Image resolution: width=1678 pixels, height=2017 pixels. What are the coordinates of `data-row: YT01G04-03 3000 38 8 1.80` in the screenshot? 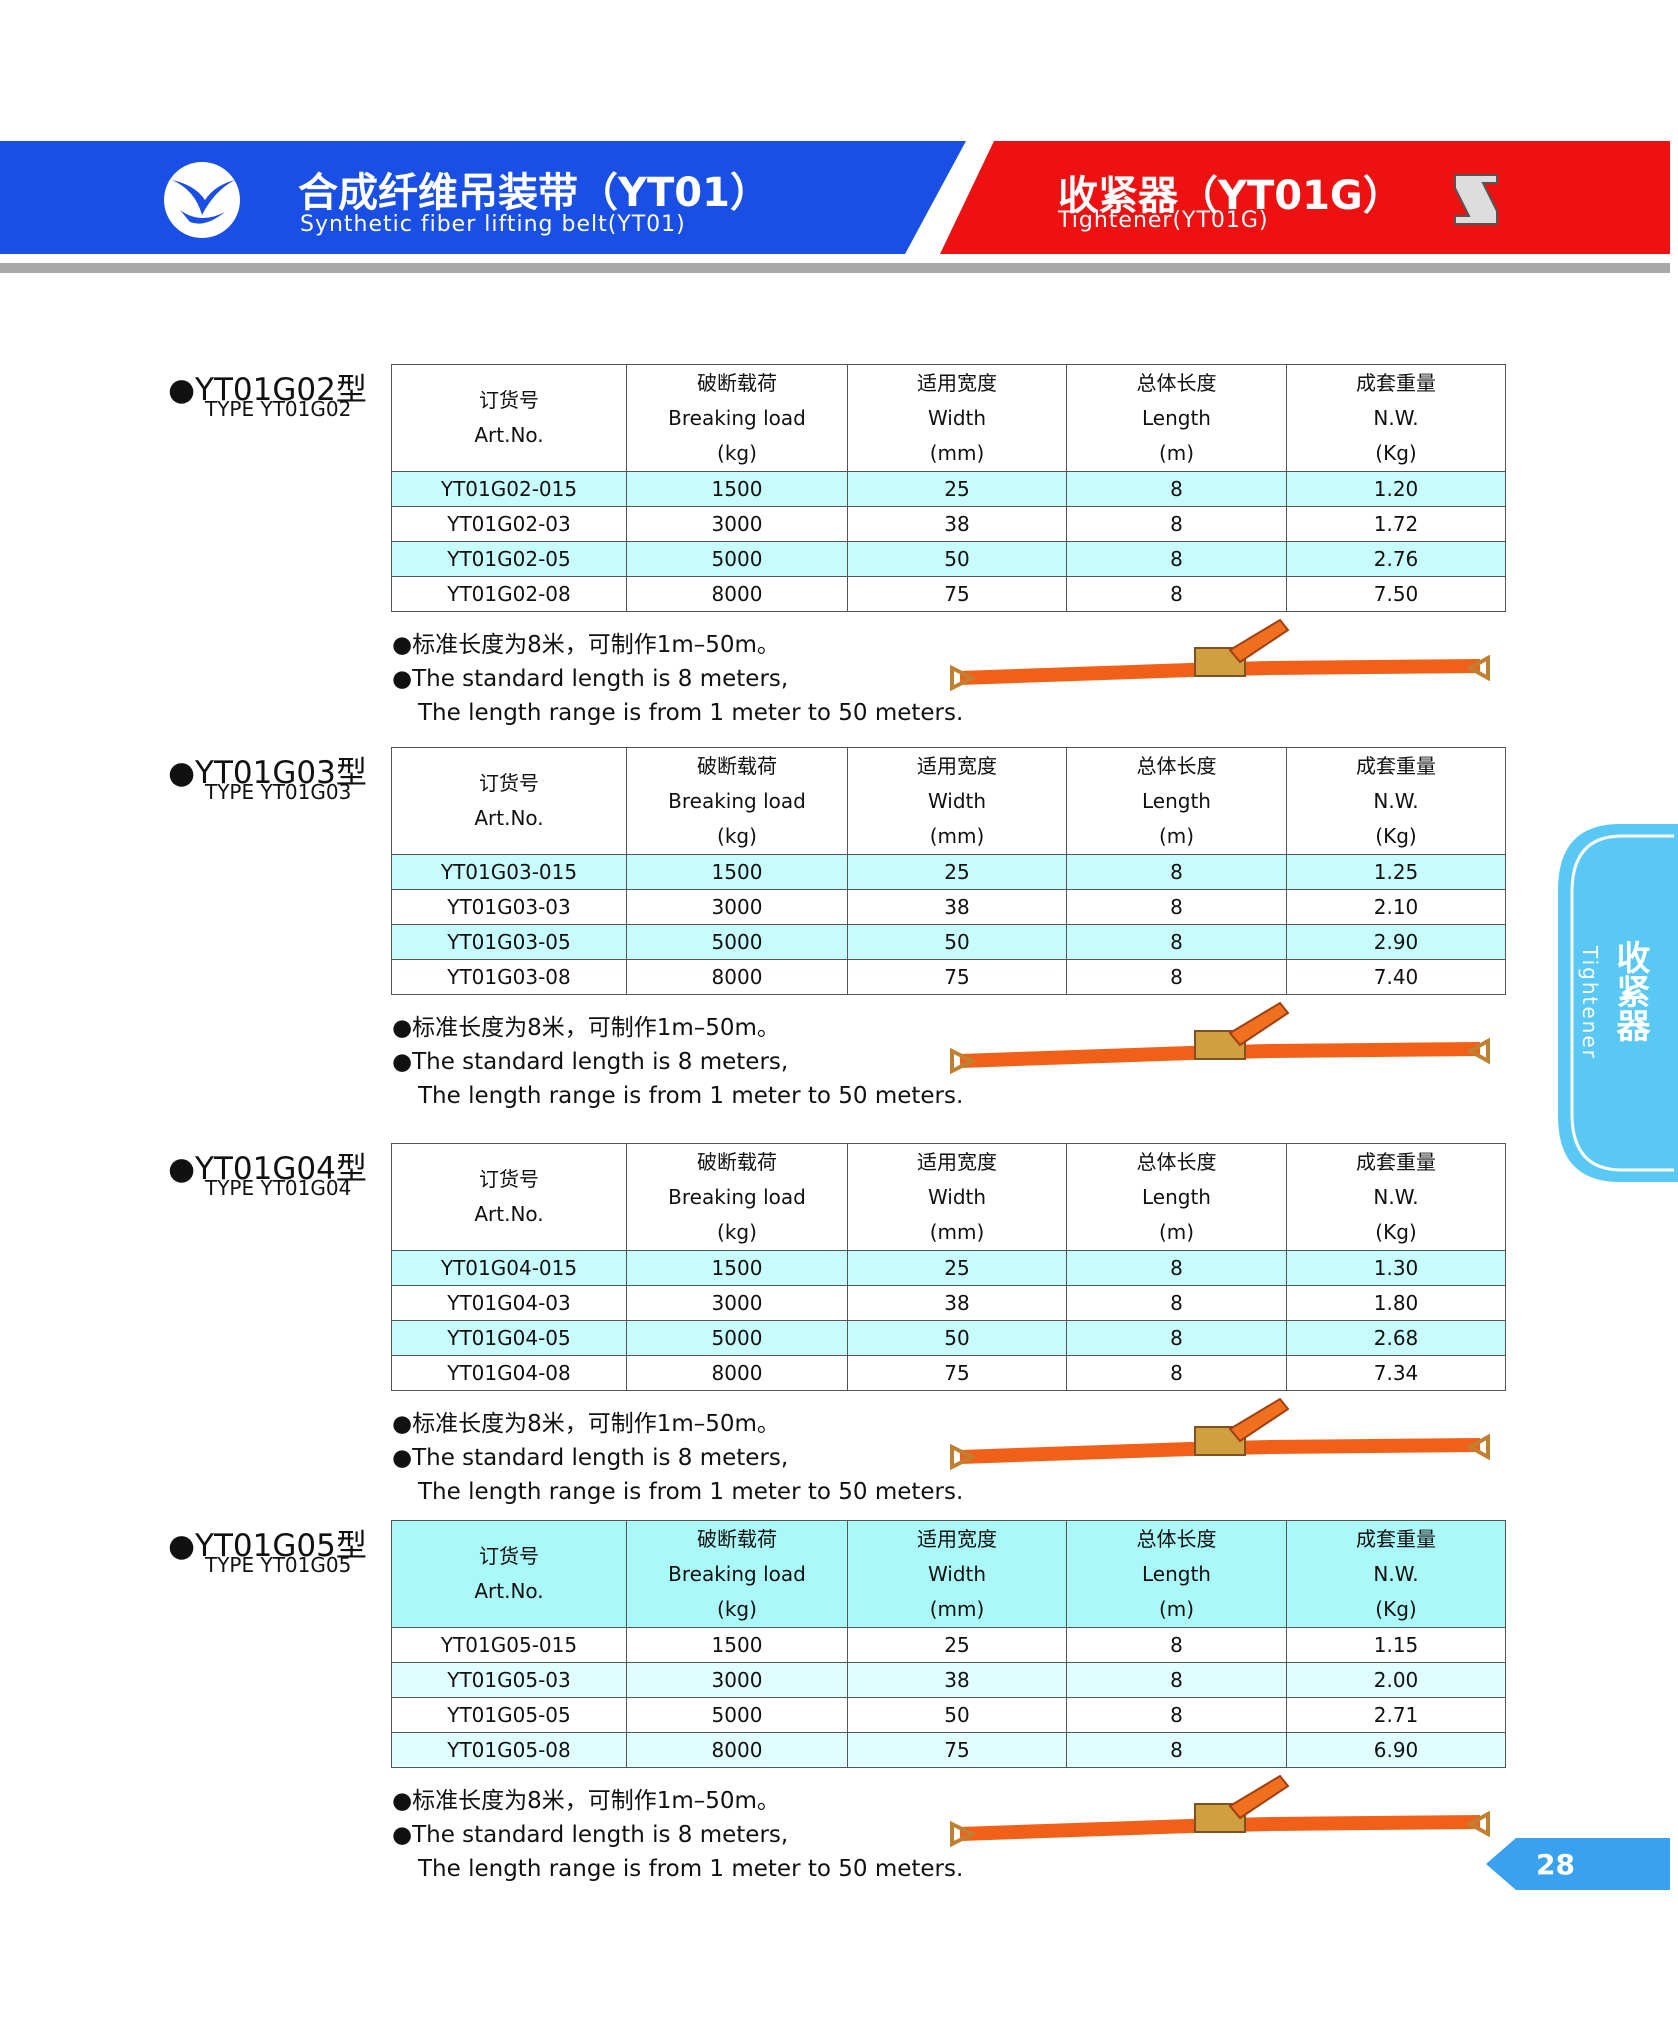 It's located at (948, 1303).